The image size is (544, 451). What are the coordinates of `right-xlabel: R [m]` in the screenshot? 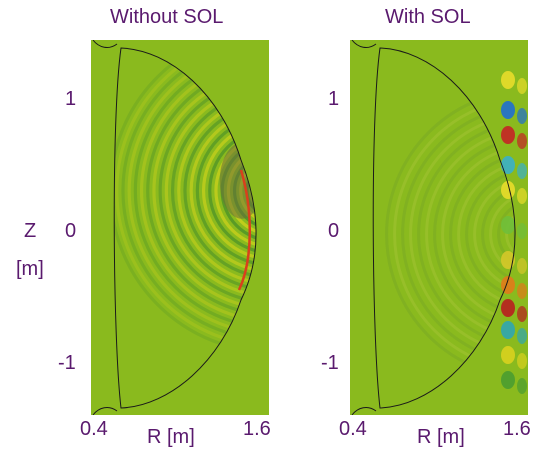 It's located at (441, 437).